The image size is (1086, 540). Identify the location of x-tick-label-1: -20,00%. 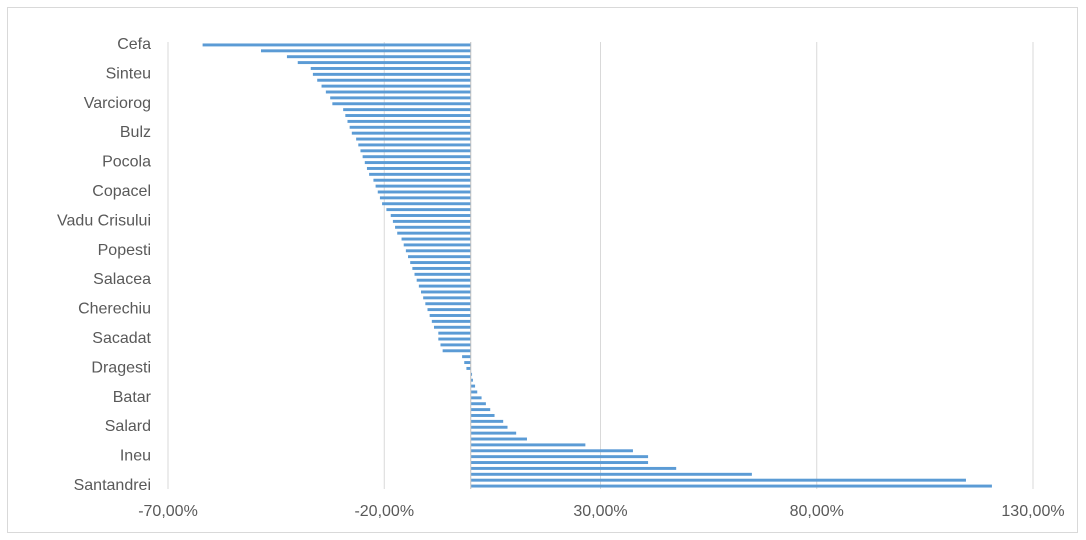
(384, 511).